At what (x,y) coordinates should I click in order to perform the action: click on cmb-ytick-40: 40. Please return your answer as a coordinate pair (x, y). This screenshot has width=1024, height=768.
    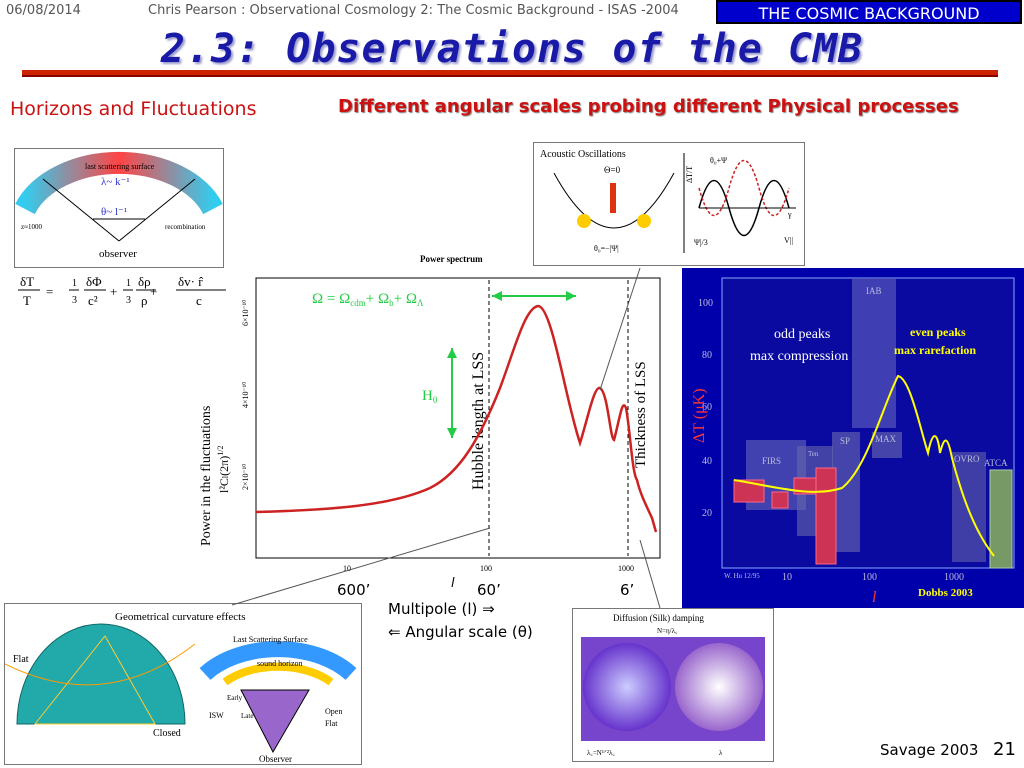
    Looking at the image, I should click on (707, 461).